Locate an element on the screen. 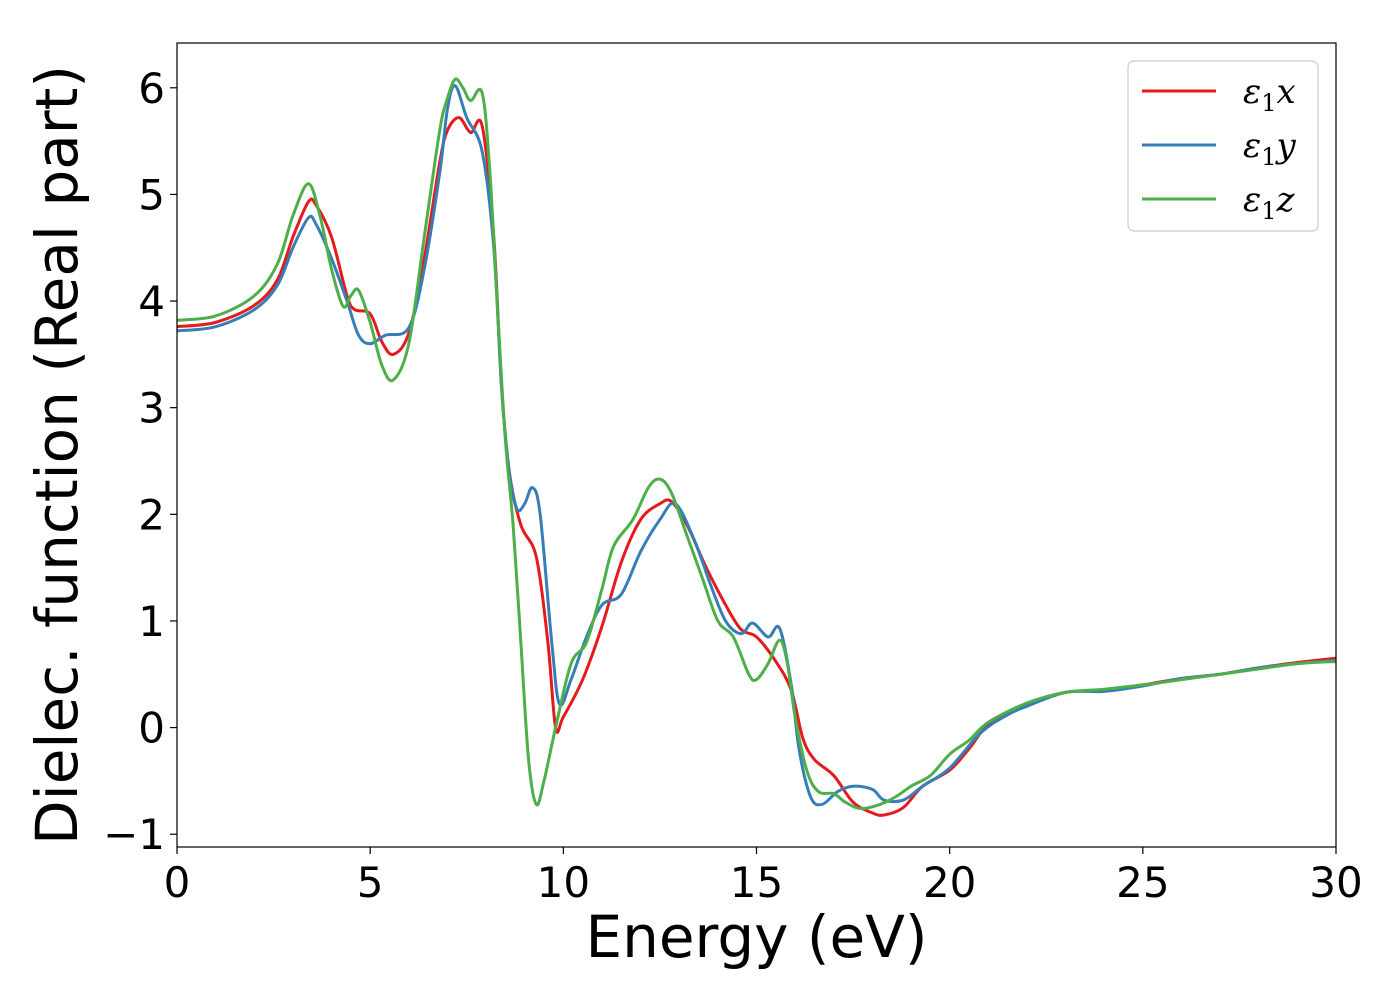 The width and height of the screenshot is (1400, 1004). y-tick-label: 6 is located at coordinates (151, 88).